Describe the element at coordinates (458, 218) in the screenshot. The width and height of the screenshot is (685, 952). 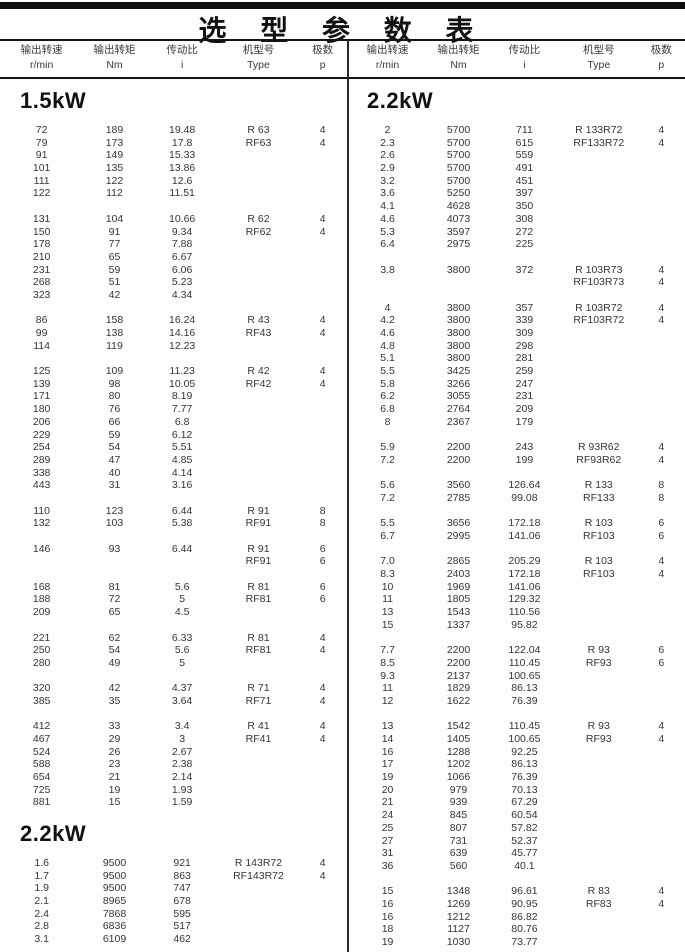
I see `cell-torque: 4073` at that location.